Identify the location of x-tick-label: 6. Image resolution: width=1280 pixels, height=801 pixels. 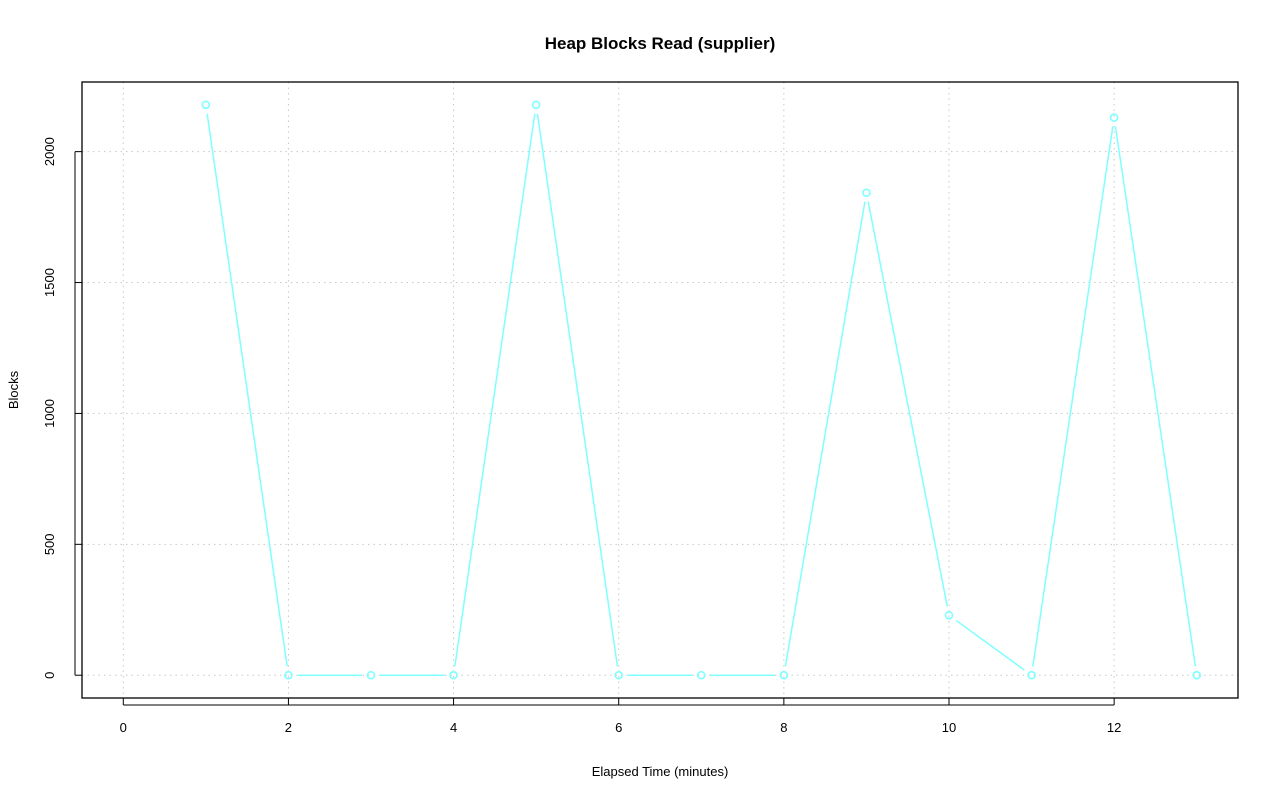
(618, 727).